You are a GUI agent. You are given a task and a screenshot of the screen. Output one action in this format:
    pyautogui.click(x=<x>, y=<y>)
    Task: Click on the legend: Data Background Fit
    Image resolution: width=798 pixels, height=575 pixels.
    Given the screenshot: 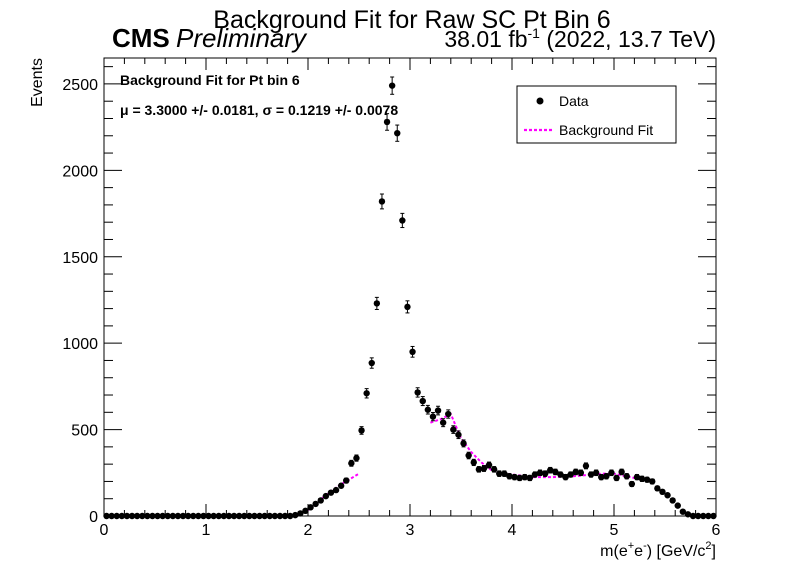 What is the action you would take?
    pyautogui.click(x=596, y=114)
    